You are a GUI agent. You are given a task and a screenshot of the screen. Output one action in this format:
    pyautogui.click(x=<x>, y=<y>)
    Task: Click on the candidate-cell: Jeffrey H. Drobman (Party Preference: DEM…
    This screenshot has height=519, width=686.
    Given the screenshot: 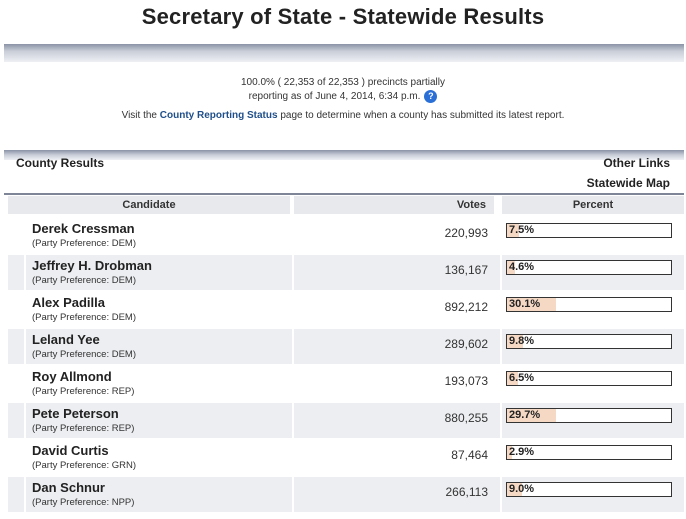 What is the action you would take?
    pyautogui.click(x=159, y=272)
    